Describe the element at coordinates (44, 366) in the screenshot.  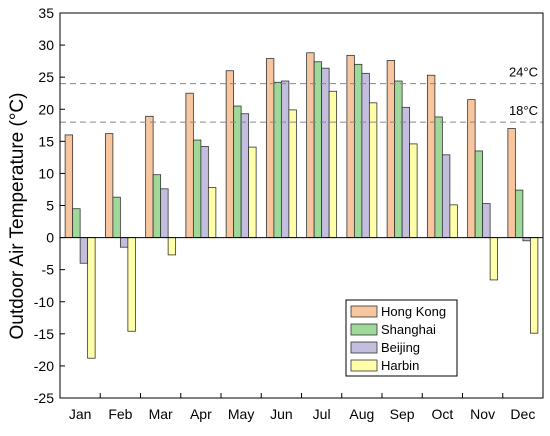
I see `y-tick-label: -20` at that location.